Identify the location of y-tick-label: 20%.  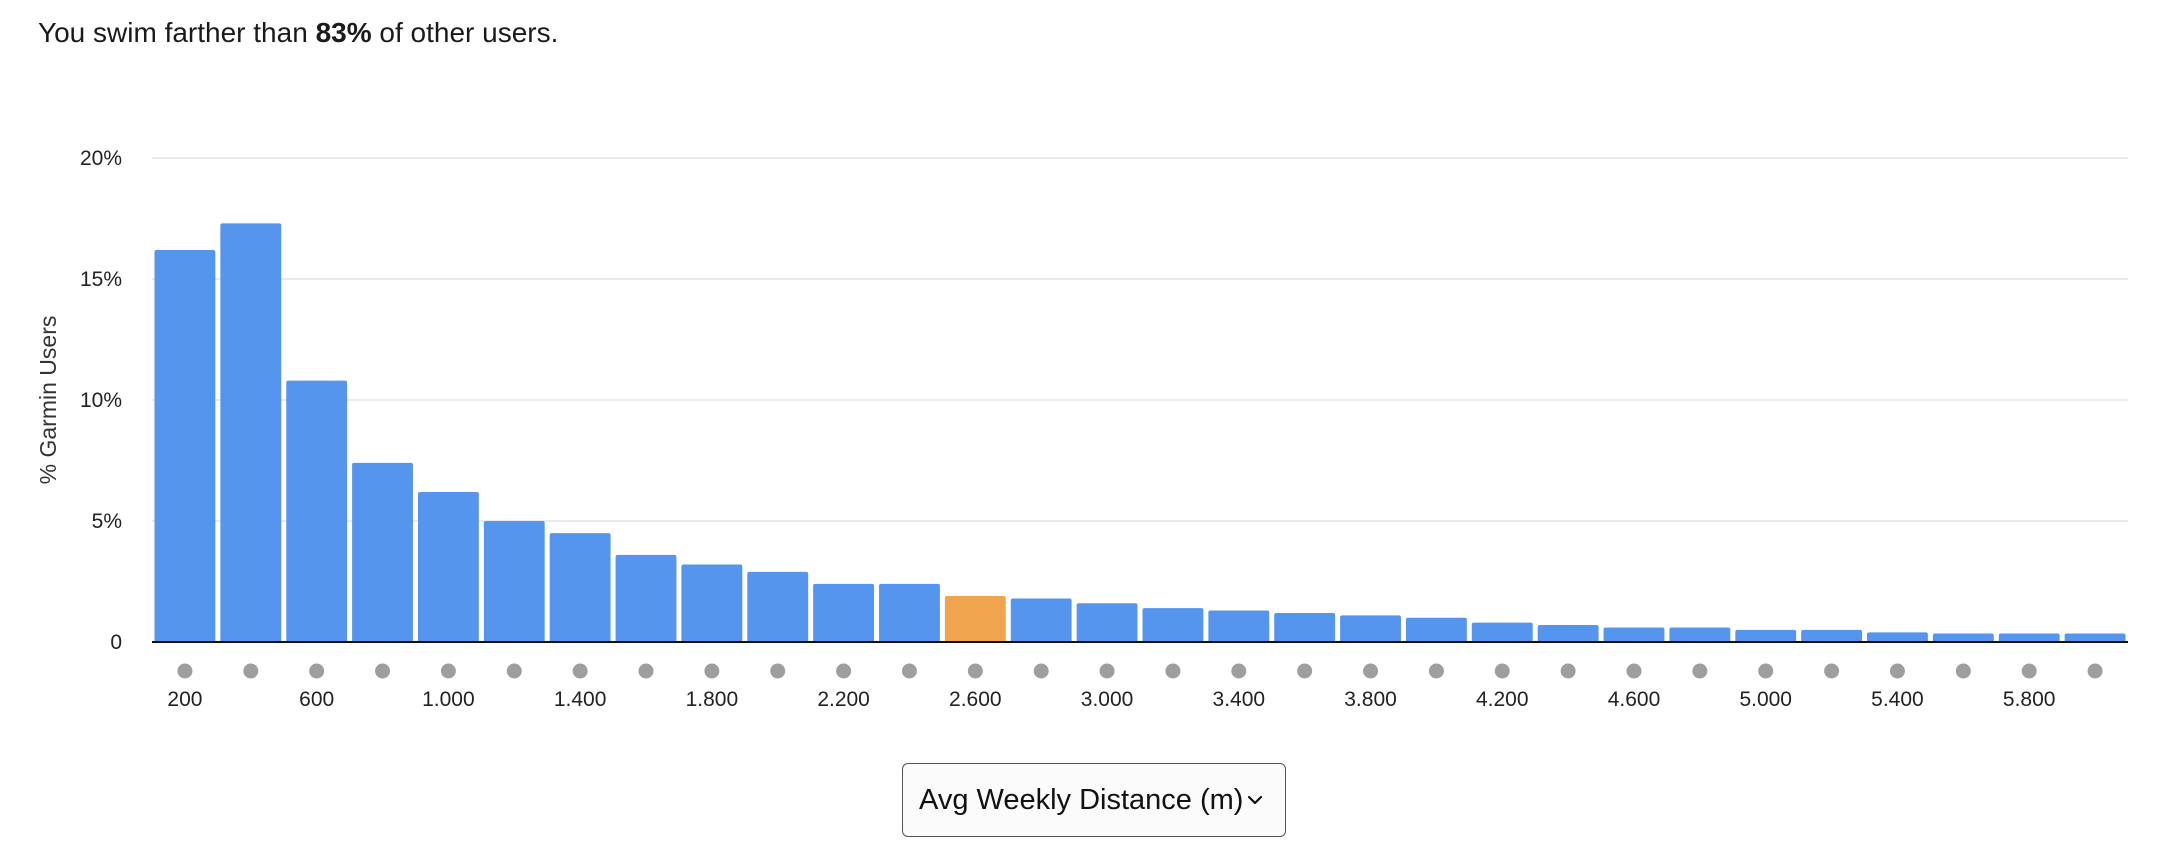
(101, 158).